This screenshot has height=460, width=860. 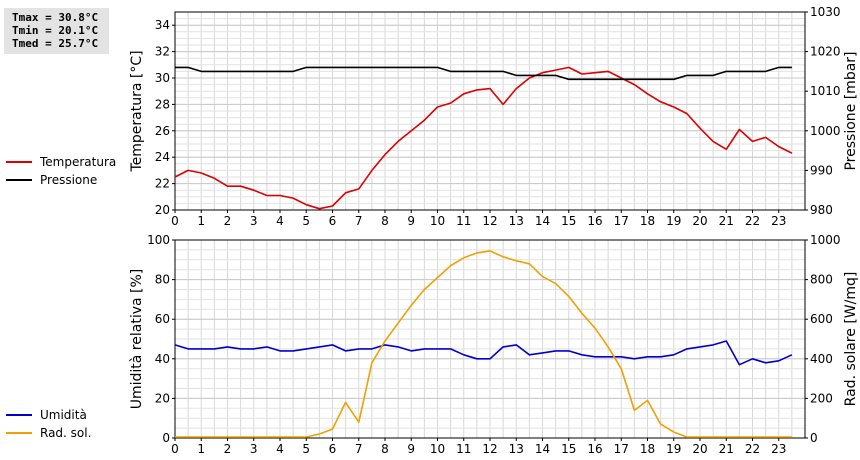 I want to click on temp-xtick-label: 17, so click(x=621, y=221).